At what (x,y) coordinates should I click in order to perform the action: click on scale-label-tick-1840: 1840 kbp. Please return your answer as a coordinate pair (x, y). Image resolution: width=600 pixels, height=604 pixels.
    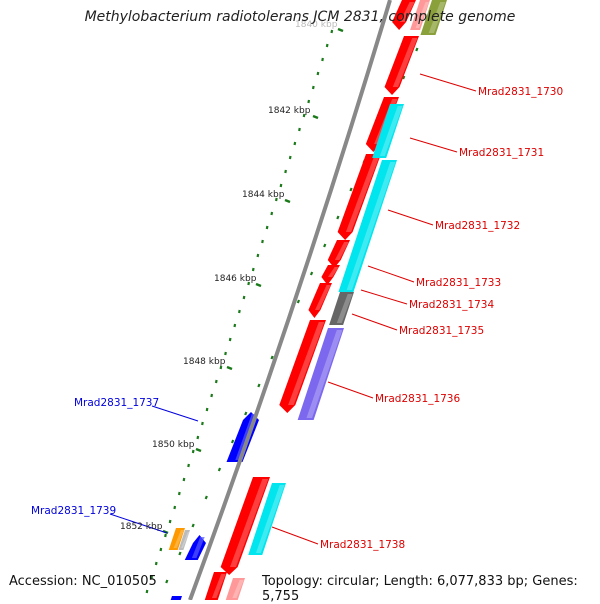
    Looking at the image, I should click on (316, 25).